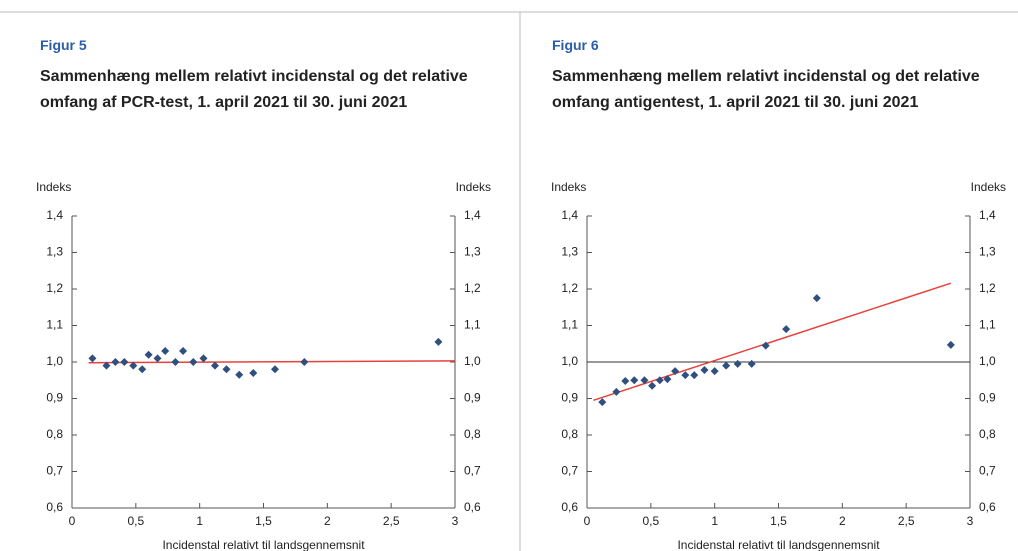 The width and height of the screenshot is (1018, 551). Describe the element at coordinates (778, 521) in the screenshot. I see `x-tick-label: 1,5` at that location.